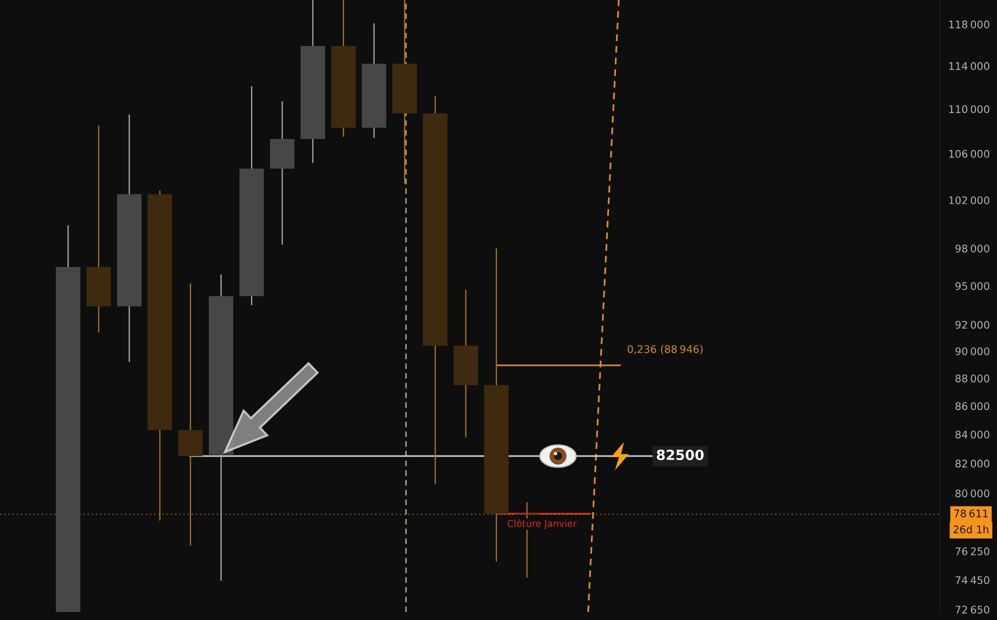  What do you see at coordinates (973, 610) in the screenshot?
I see `y-tick-label: 72 650` at bounding box center [973, 610].